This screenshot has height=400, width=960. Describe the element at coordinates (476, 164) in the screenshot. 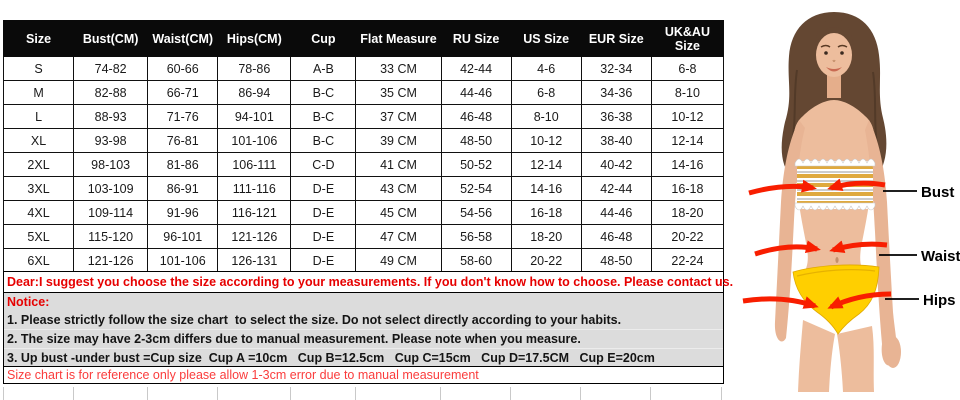

I see `table-cell: 50-52` at that location.